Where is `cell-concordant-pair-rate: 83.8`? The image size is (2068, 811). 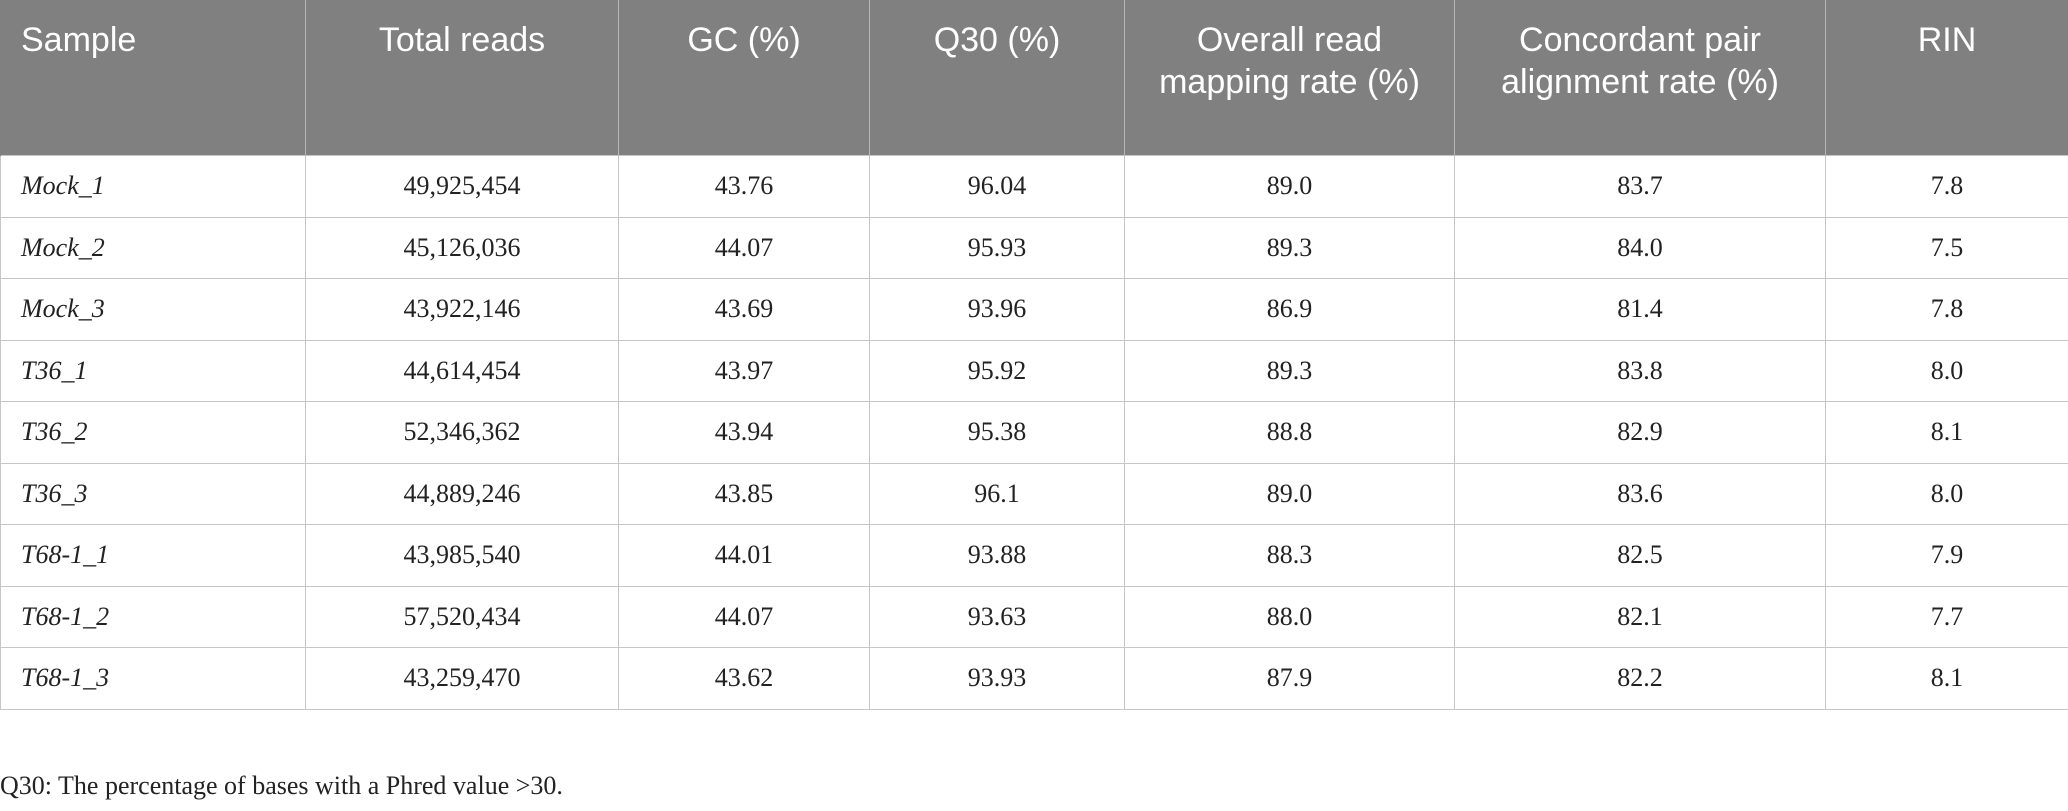
cell-concordant-pair-rate: 83.8 is located at coordinates (1640, 370).